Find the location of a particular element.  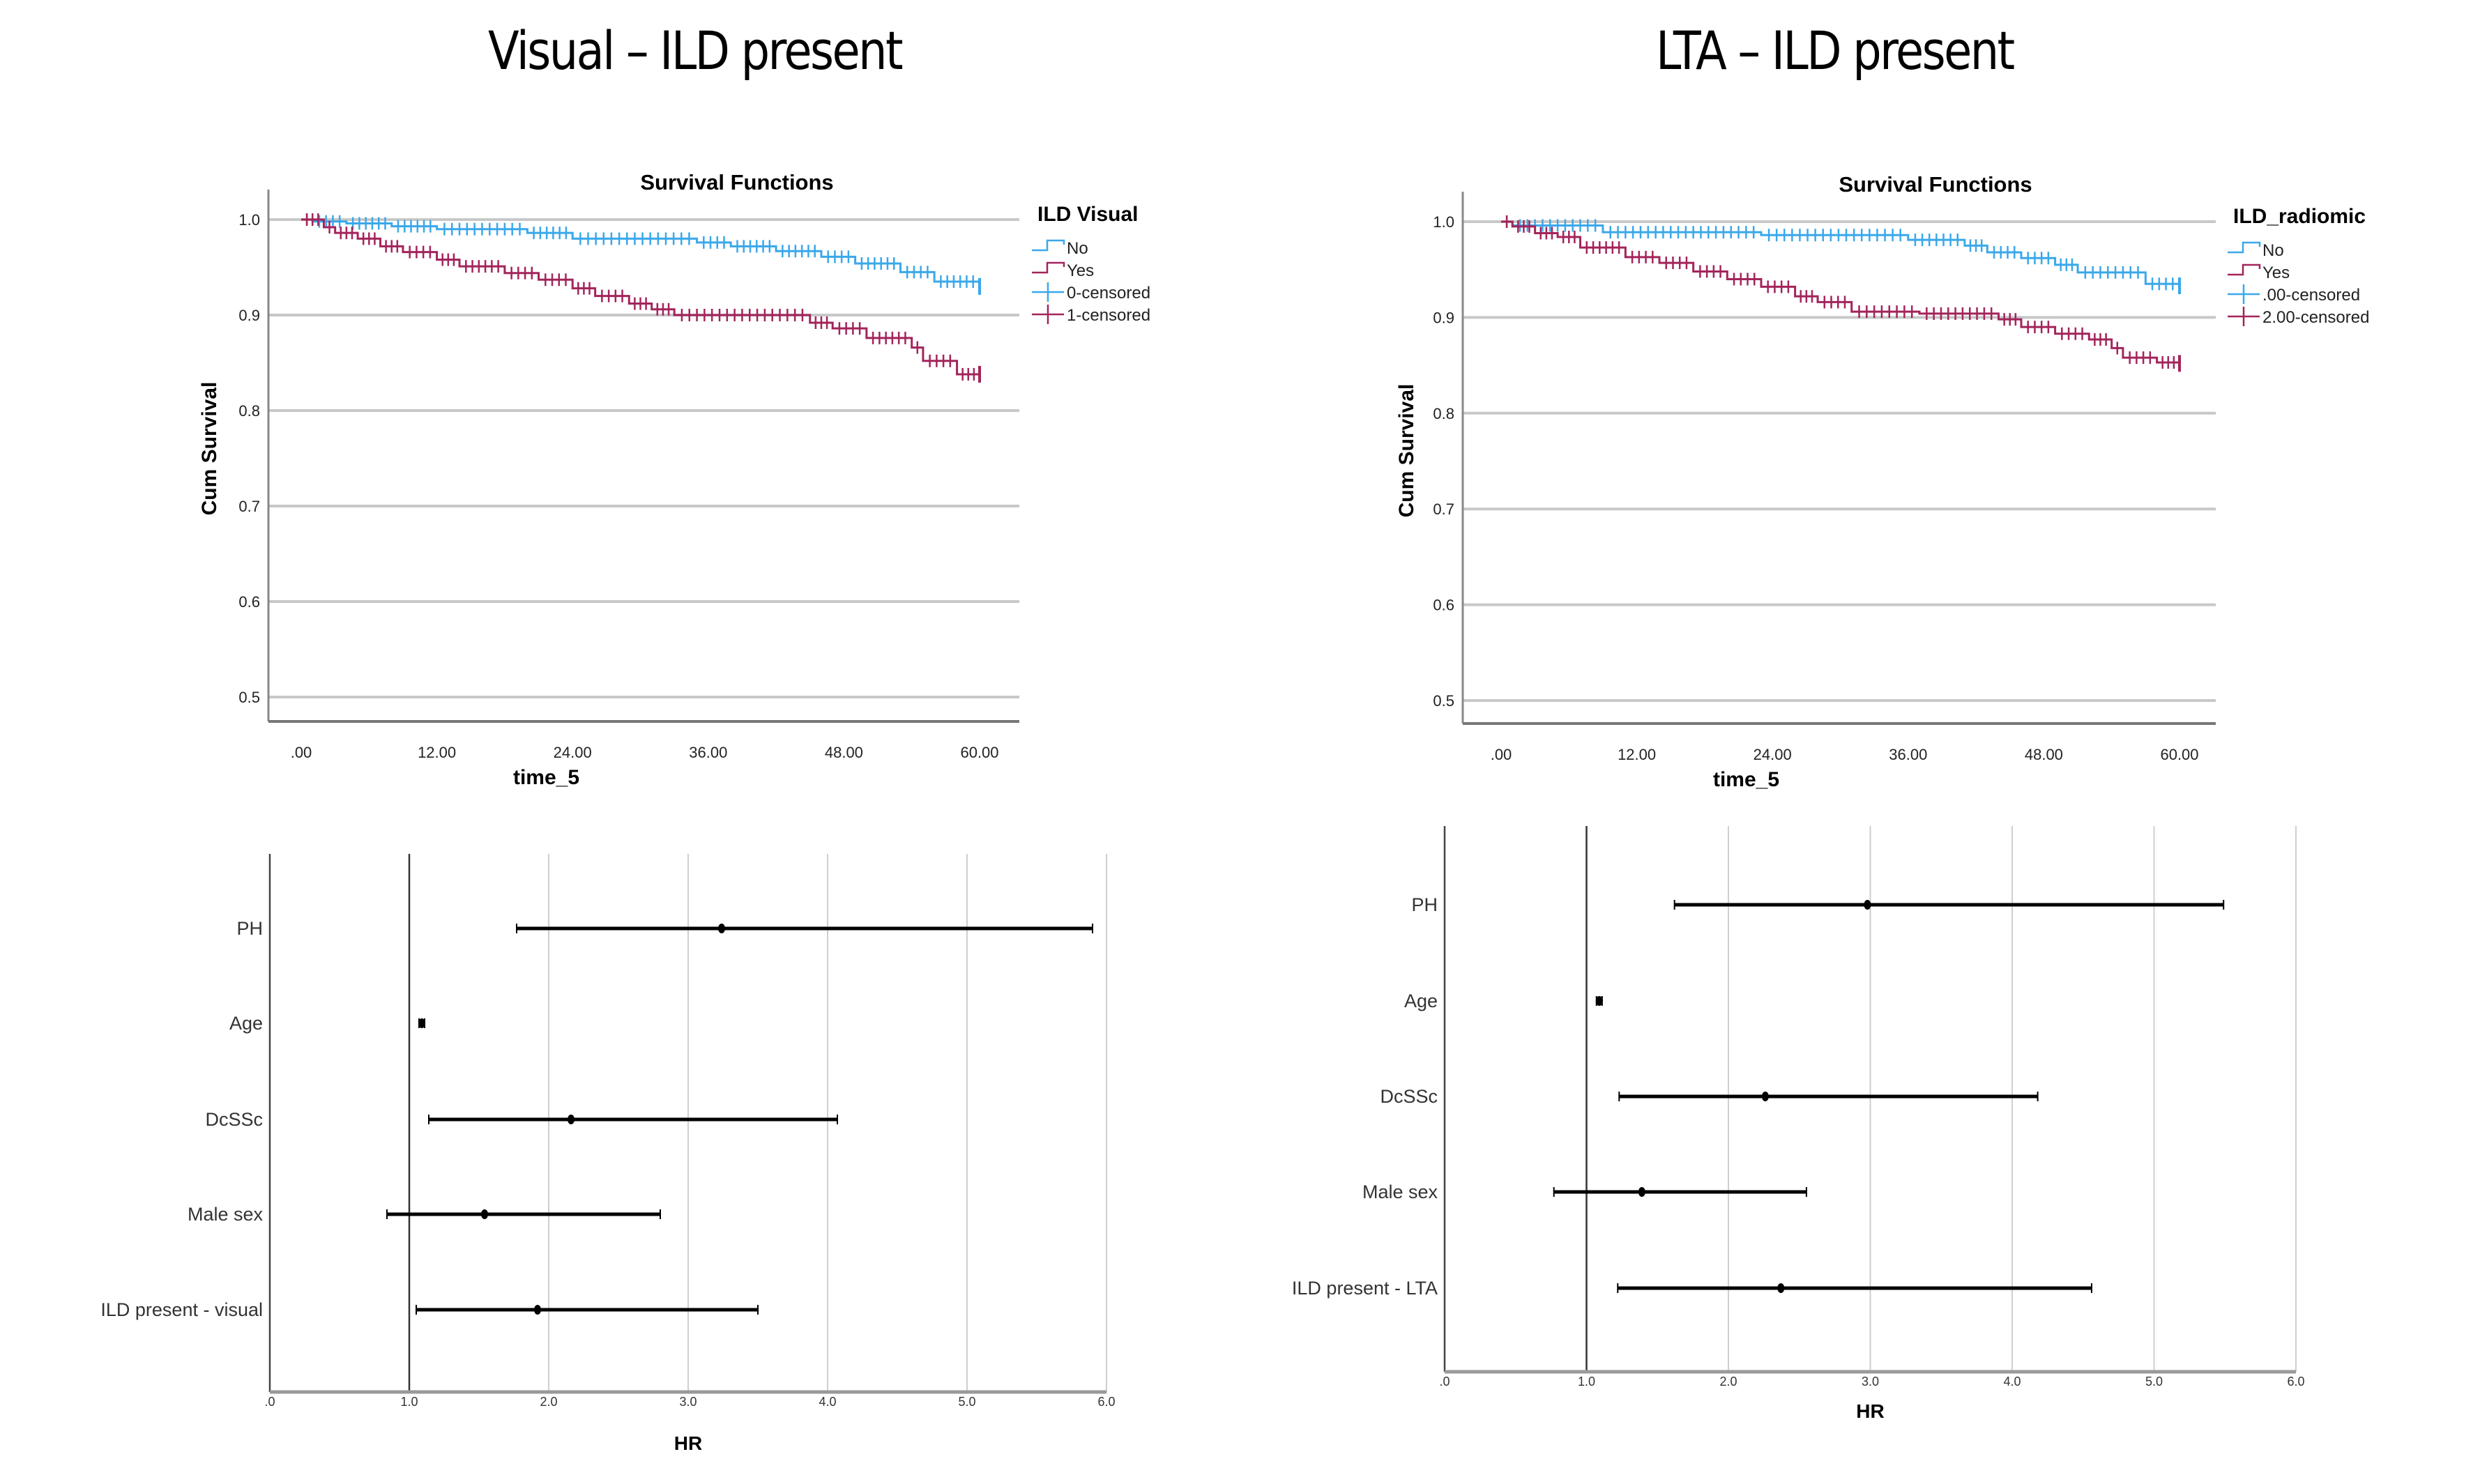

legend-entry: 1-censored is located at coordinates (1108, 315).